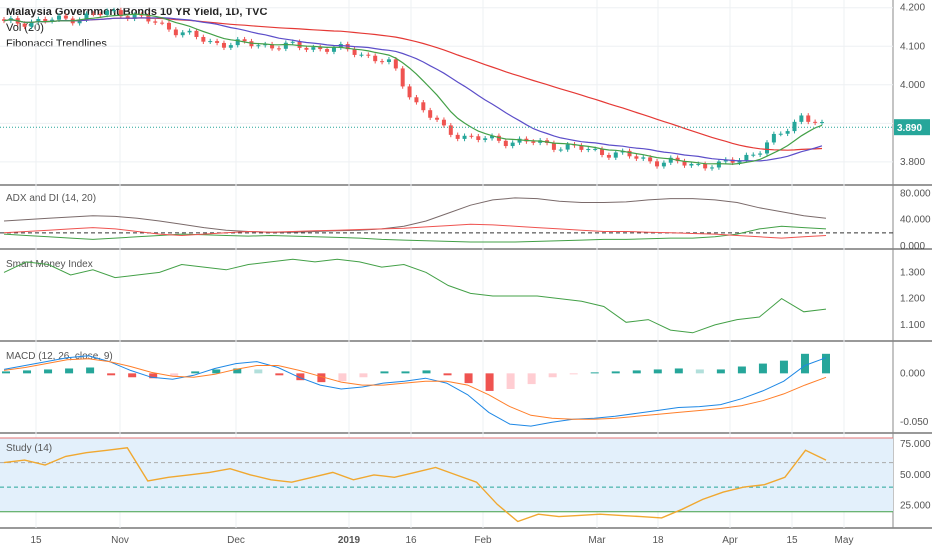  Describe the element at coordinates (914, 422) in the screenshot. I see `macd-y-tick-label: -0.050` at that location.